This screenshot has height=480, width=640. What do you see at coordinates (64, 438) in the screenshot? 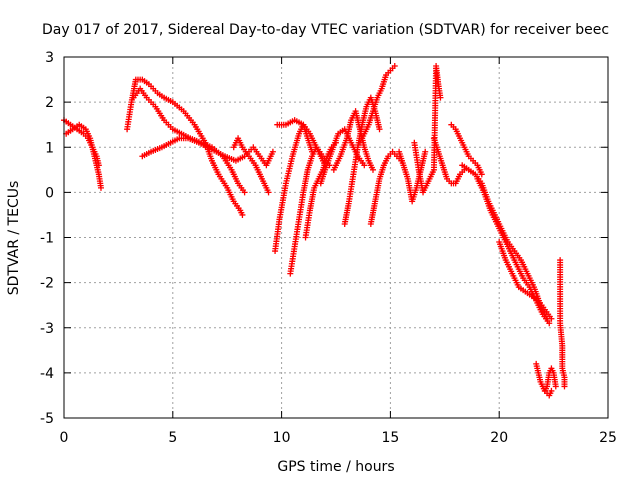
I see `x-tick-label: 0` at bounding box center [64, 438].